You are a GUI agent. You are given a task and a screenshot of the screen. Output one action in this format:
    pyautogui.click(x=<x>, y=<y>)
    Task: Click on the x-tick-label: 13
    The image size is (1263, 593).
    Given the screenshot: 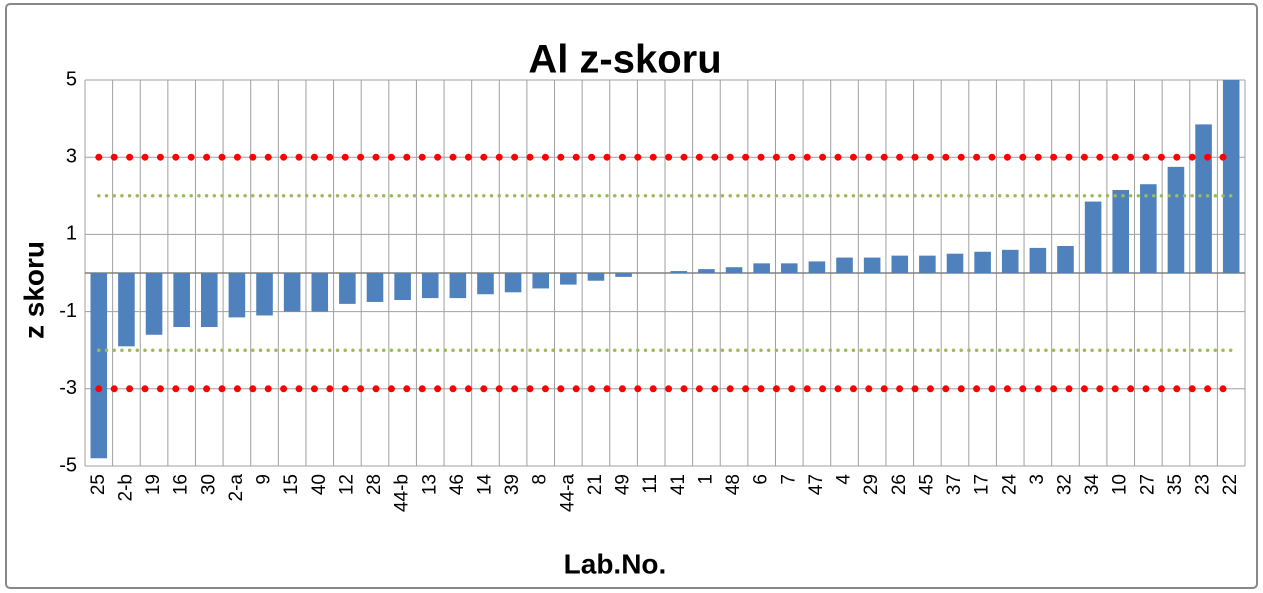 What is the action you would take?
    pyautogui.click(x=429, y=484)
    